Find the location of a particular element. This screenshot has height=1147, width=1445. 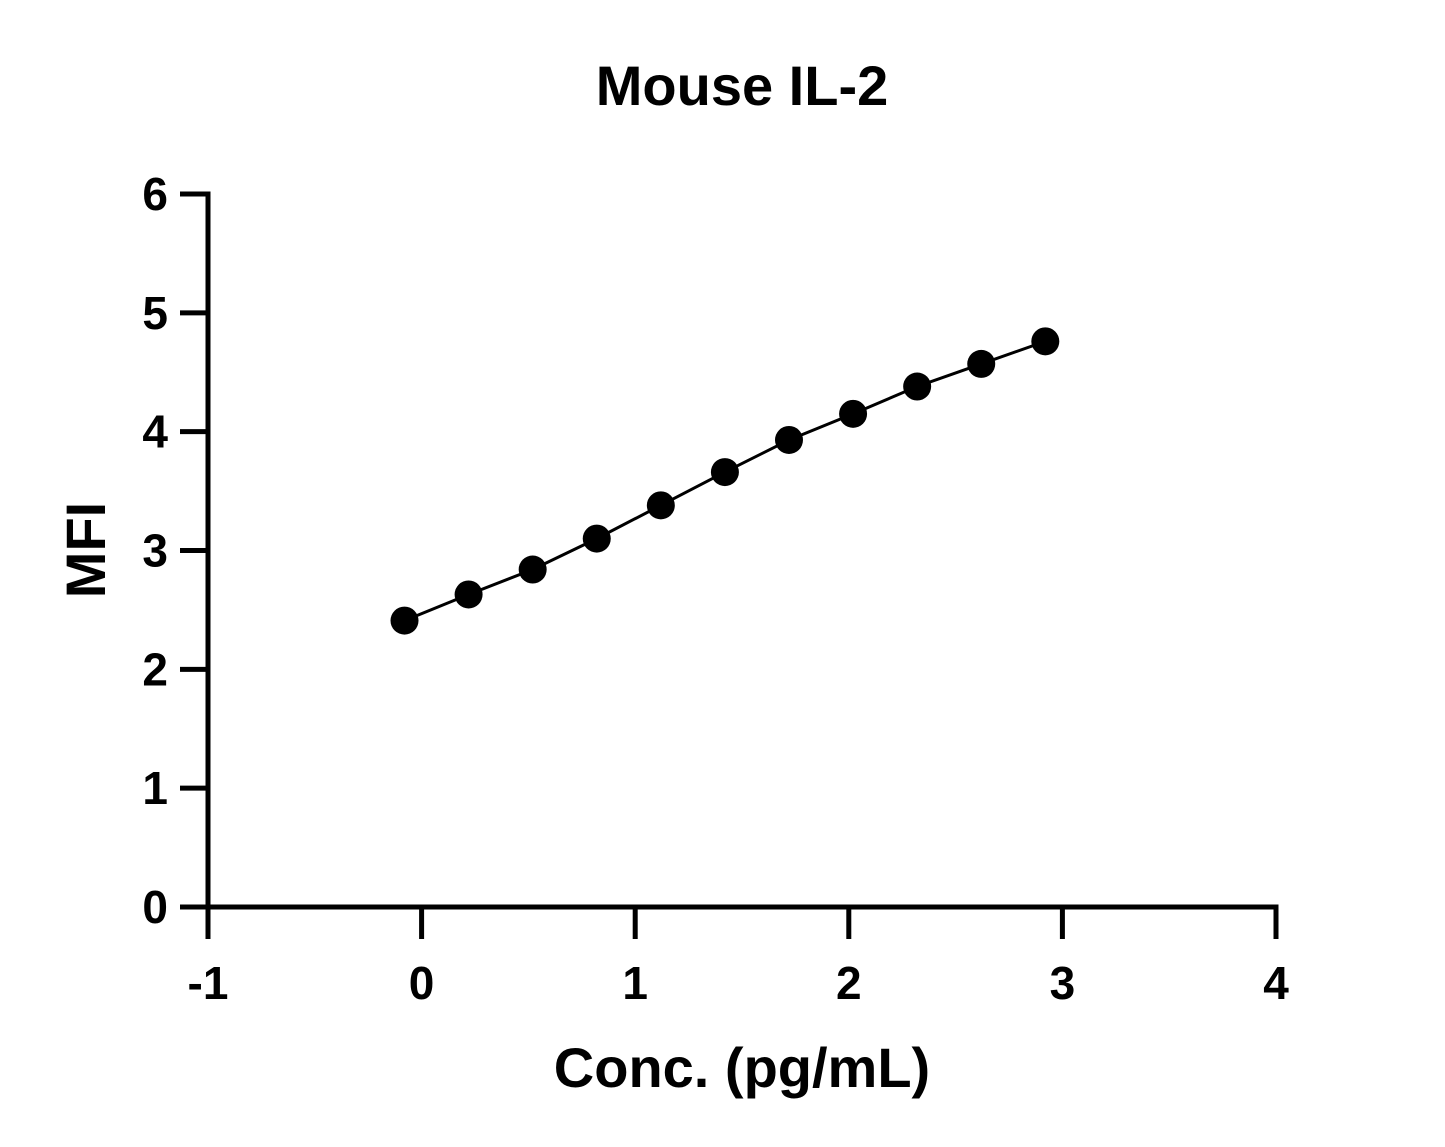

y-tick-label-2: 2 is located at coordinates (155, 669).